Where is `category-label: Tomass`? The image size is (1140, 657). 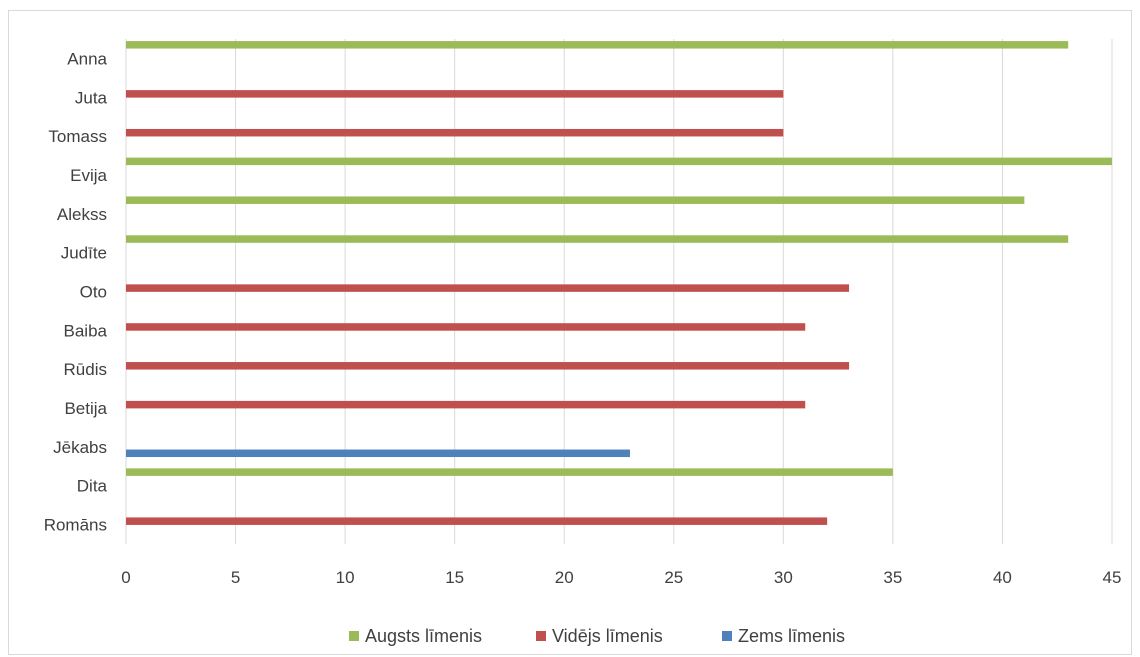 category-label: Tomass is located at coordinates (77, 136).